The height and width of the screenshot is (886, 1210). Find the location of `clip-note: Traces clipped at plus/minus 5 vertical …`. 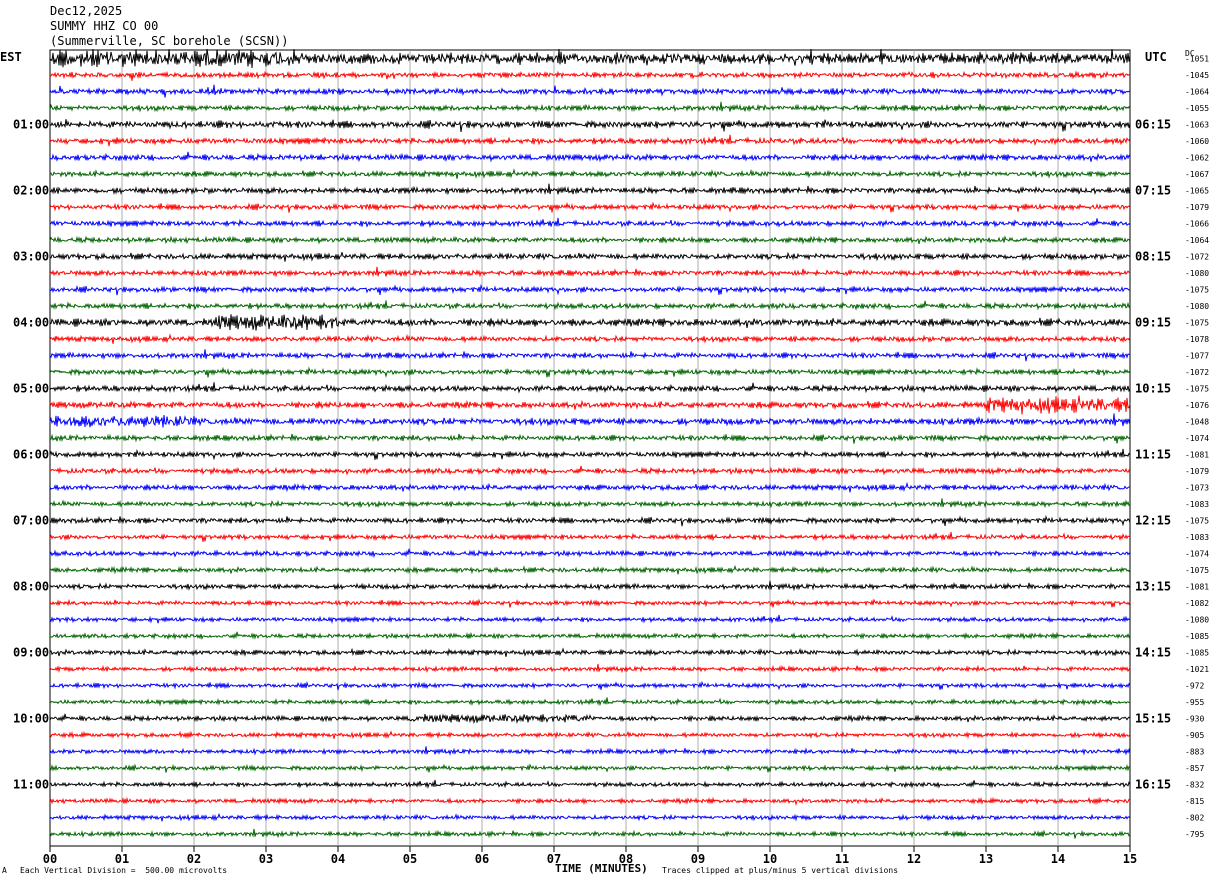

clip-note: Traces clipped at plus/minus 5 vertical … is located at coordinates (780, 870).